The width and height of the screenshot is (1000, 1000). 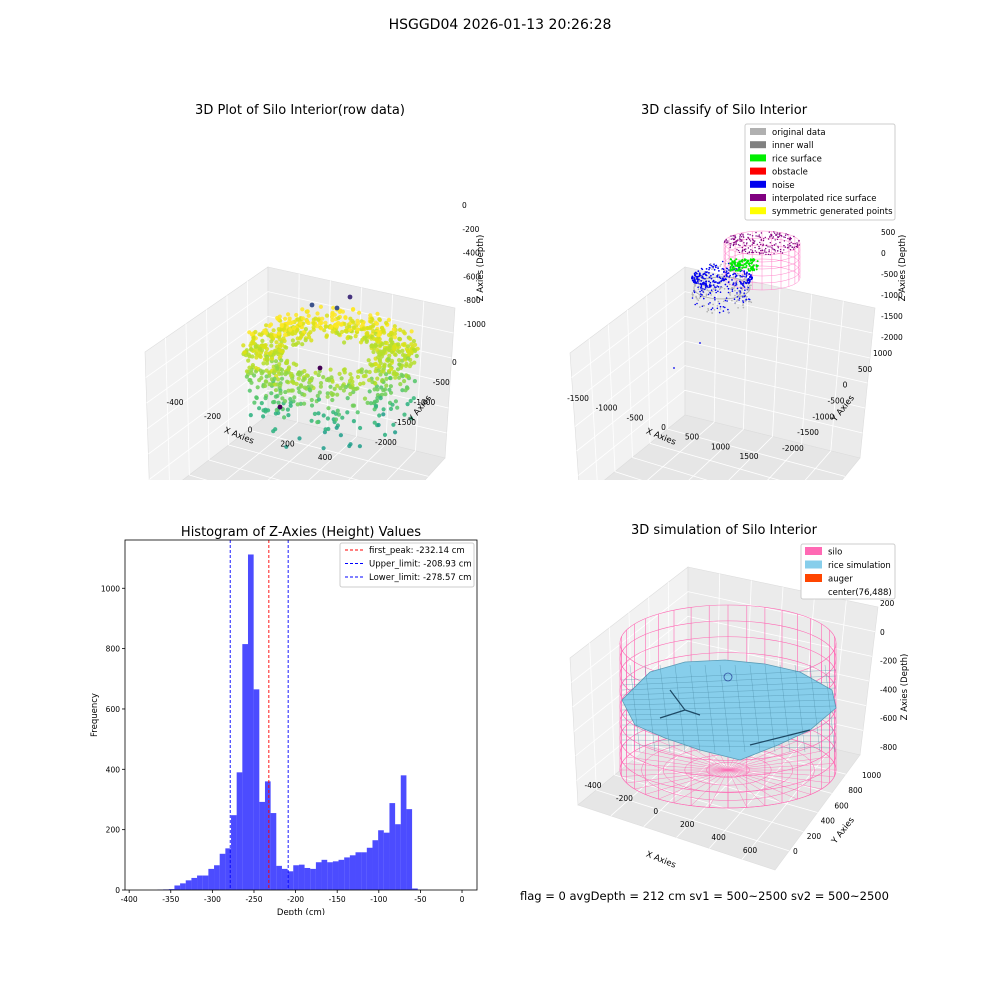 I want to click on y-tick-label: 1000, so click(x=871, y=775).